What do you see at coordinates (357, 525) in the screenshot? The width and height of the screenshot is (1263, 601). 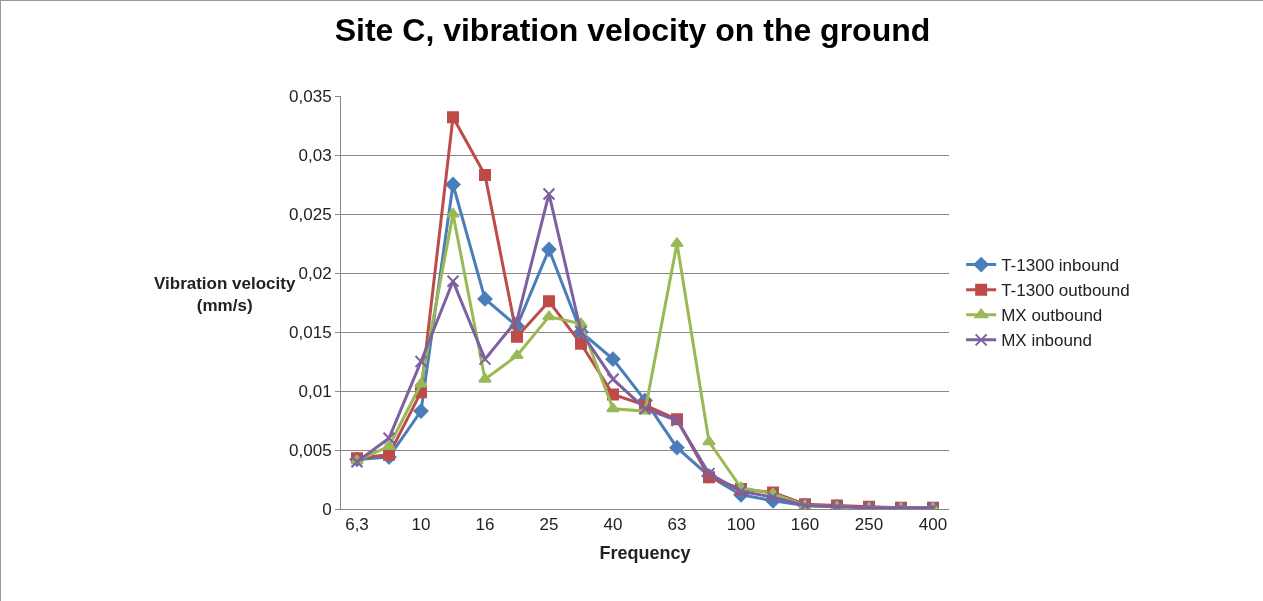 I see `x-tick-label: 6,3` at bounding box center [357, 525].